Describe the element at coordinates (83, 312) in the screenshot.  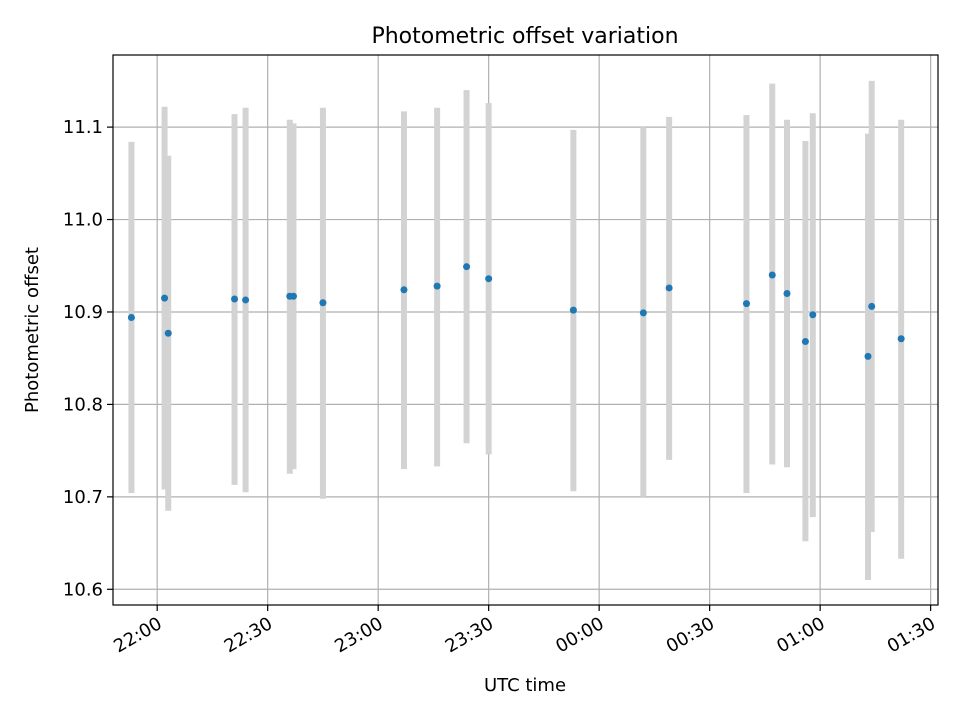
I see `y-tick-label: 10.9` at that location.